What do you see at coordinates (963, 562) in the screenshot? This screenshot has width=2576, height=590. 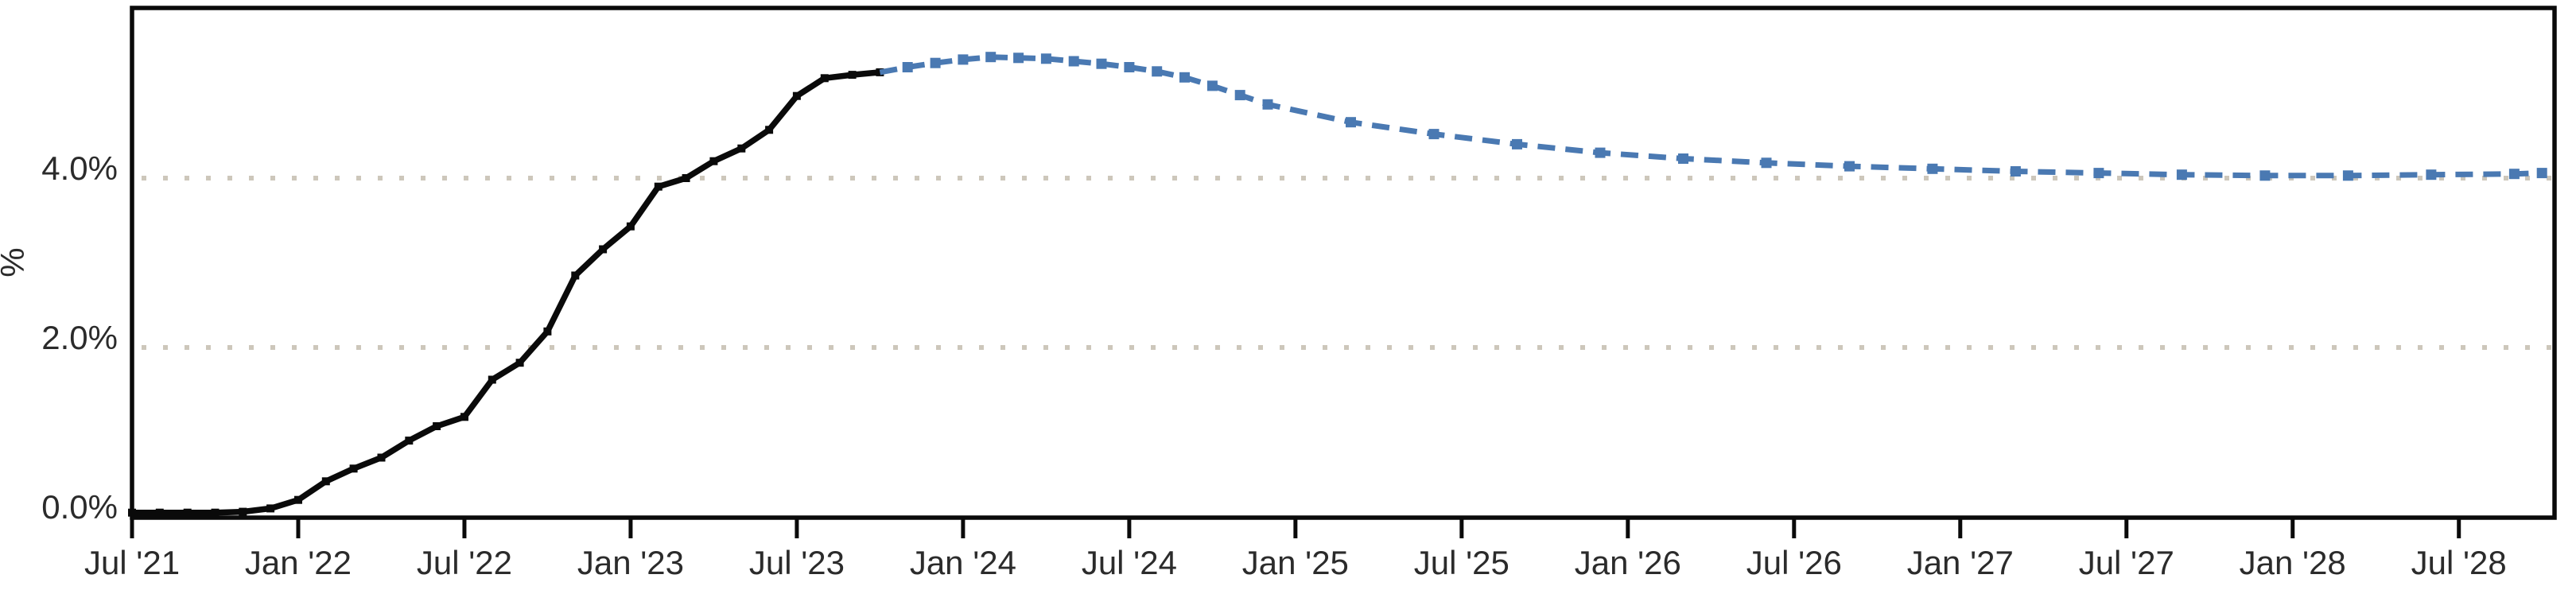 I see `x-tick-label: Jan '24` at bounding box center [963, 562].